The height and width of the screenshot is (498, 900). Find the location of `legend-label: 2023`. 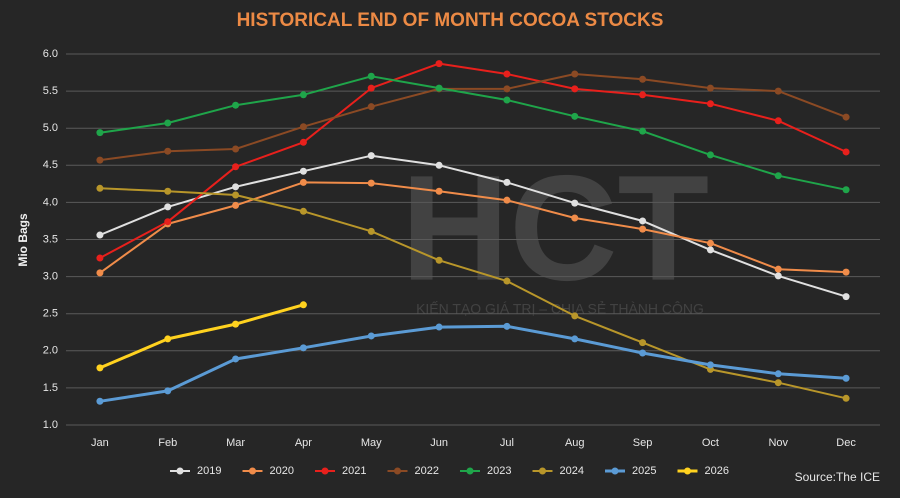

legend-label: 2023 is located at coordinates (499, 471).